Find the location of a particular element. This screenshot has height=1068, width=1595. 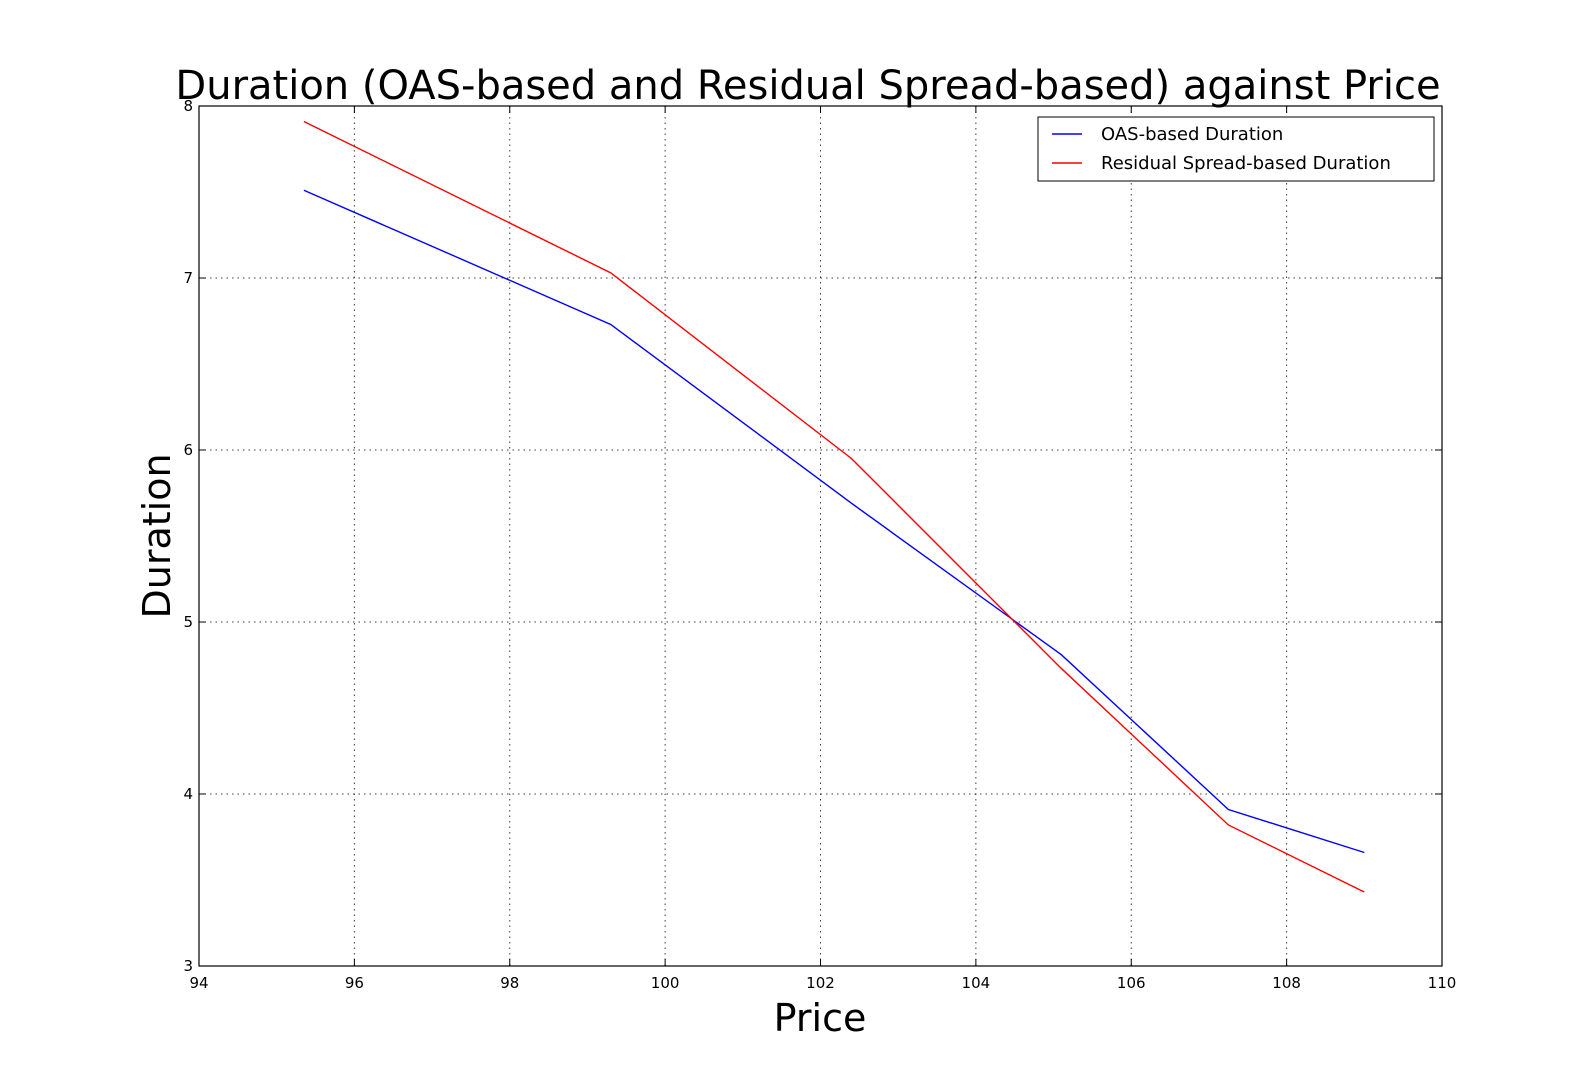

x-tick-label: 100 is located at coordinates (665, 983).